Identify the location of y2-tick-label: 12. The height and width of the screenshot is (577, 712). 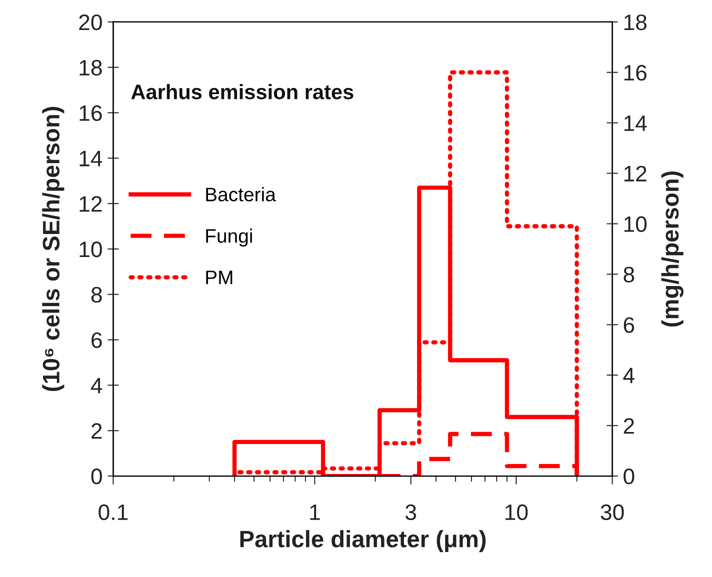
(635, 174).